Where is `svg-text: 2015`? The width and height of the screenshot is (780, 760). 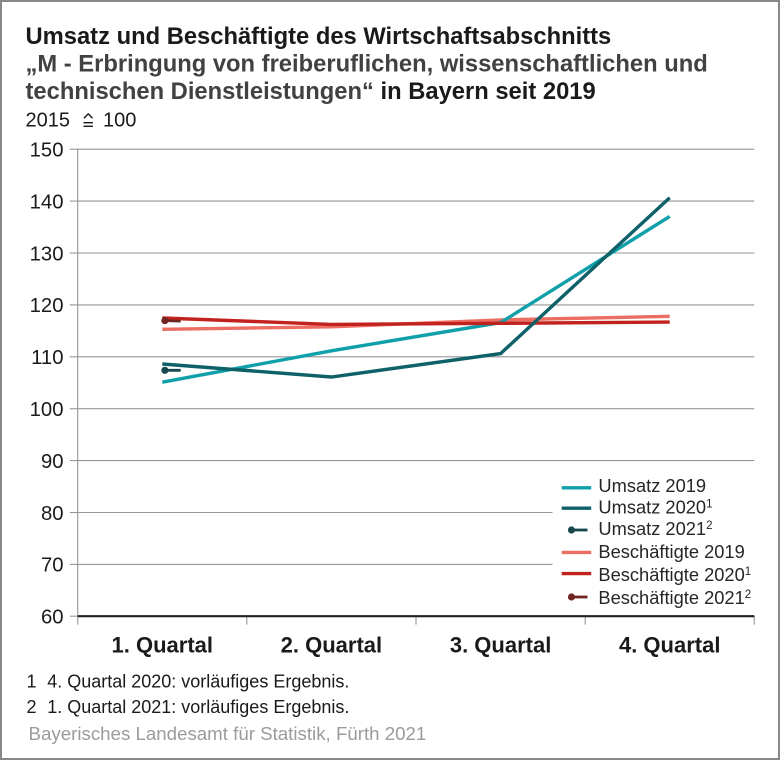 svg-text: 2015 is located at coordinates (48, 120).